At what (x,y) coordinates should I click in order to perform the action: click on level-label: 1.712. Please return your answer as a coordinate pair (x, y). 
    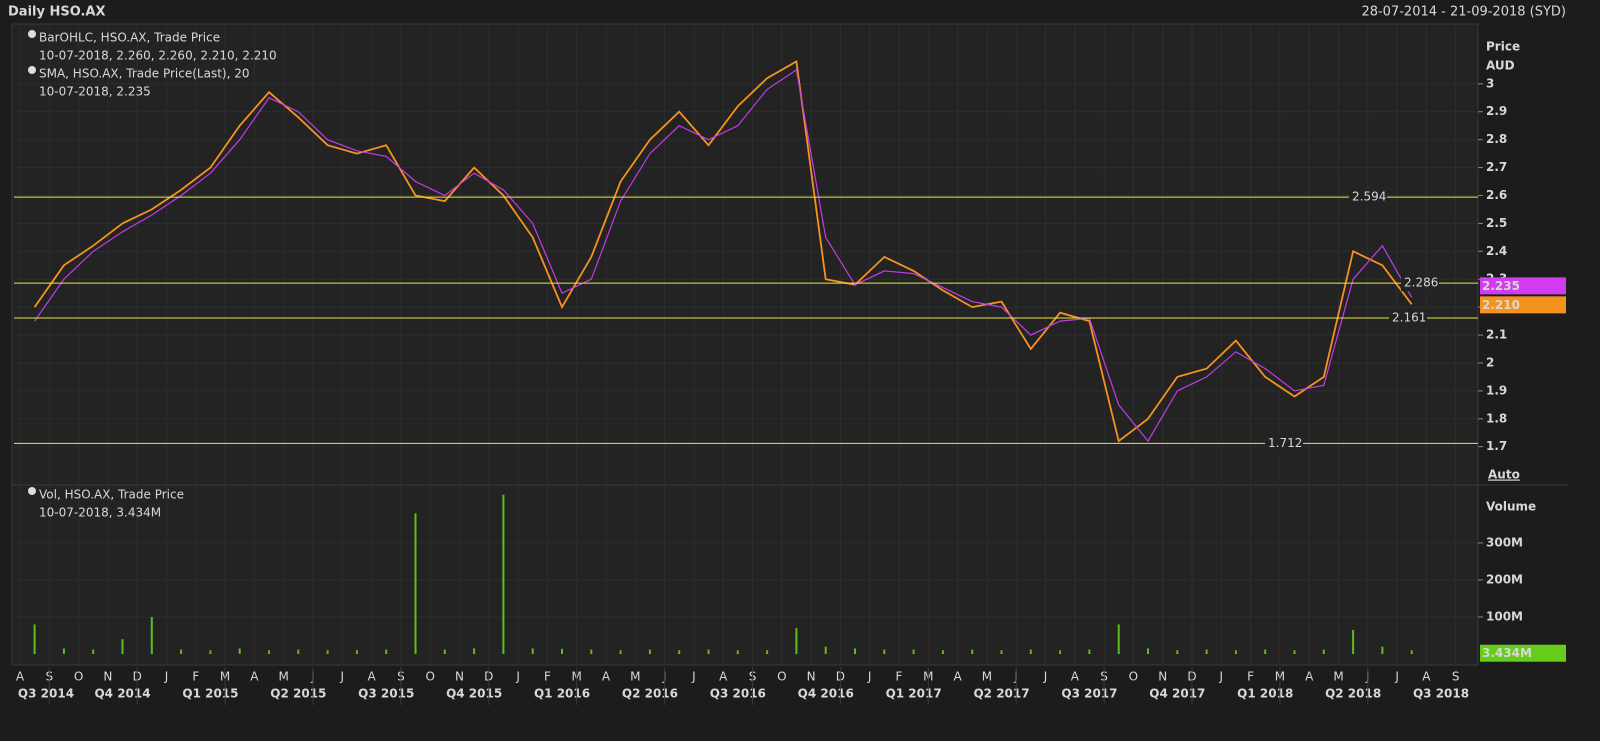
    Looking at the image, I should click on (1285, 443).